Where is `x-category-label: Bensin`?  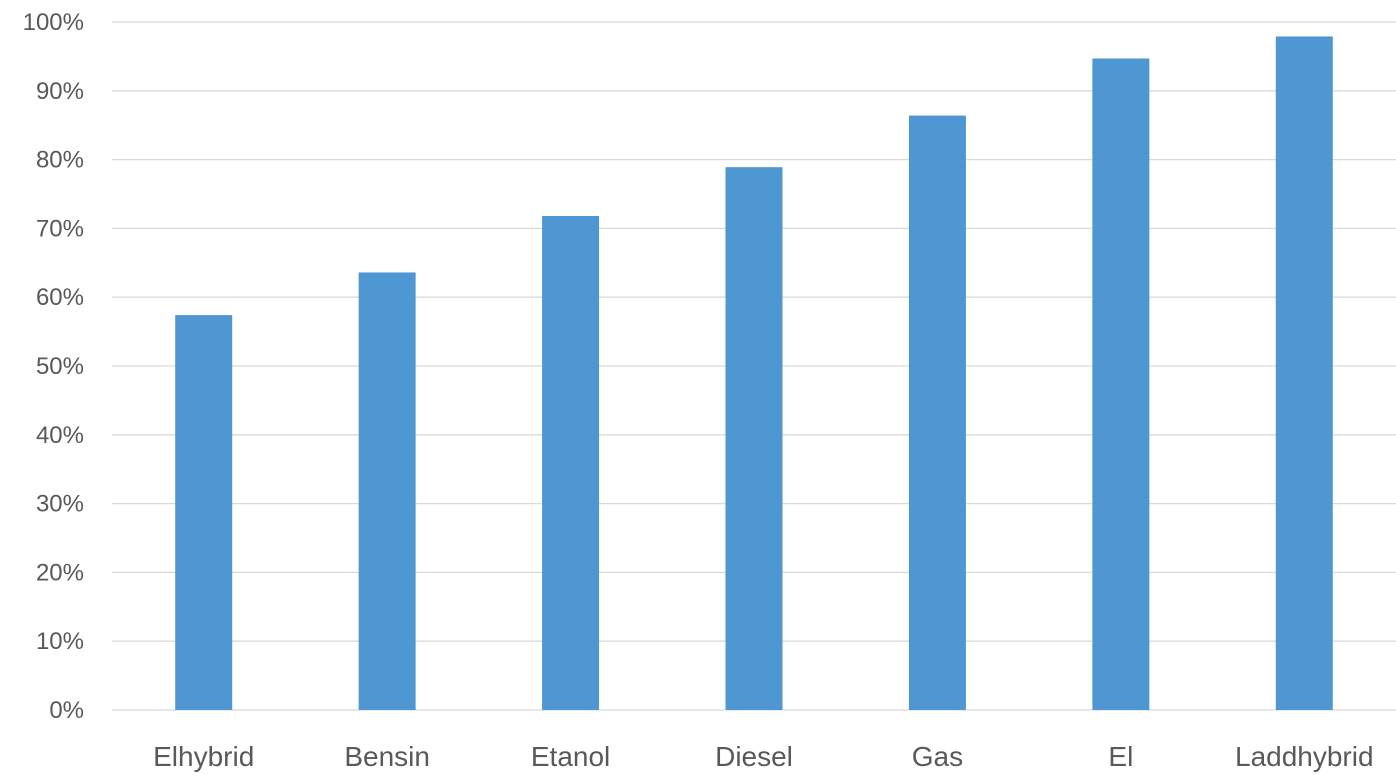 x-category-label: Bensin is located at coordinates (387, 756).